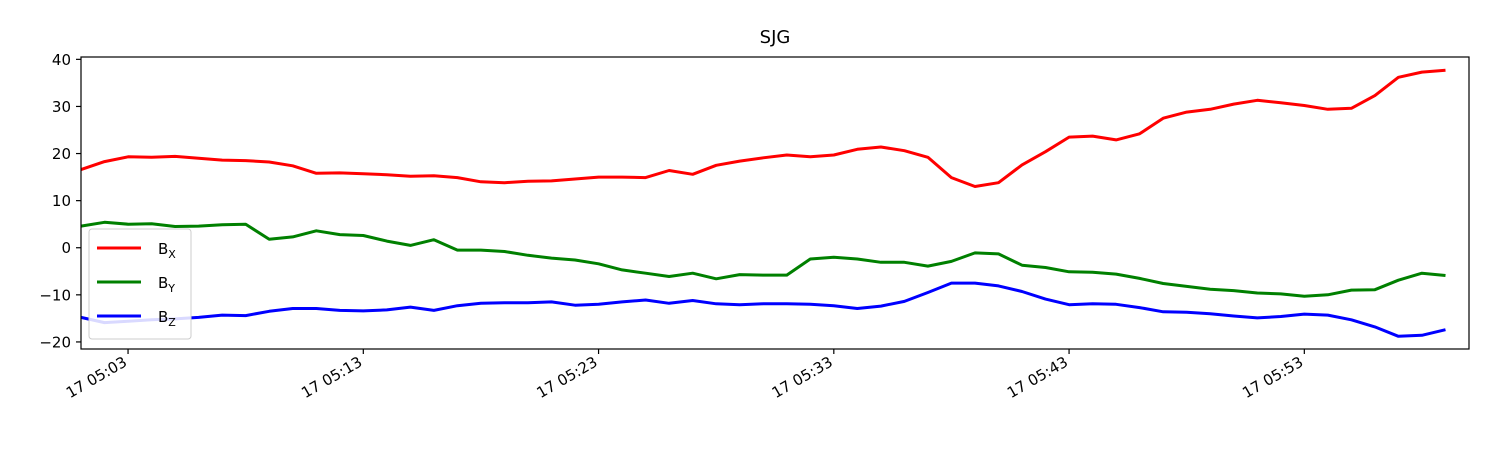 The image size is (1500, 450). What do you see at coordinates (55, 295) in the screenshot?
I see `y-tick-label: −10` at bounding box center [55, 295].